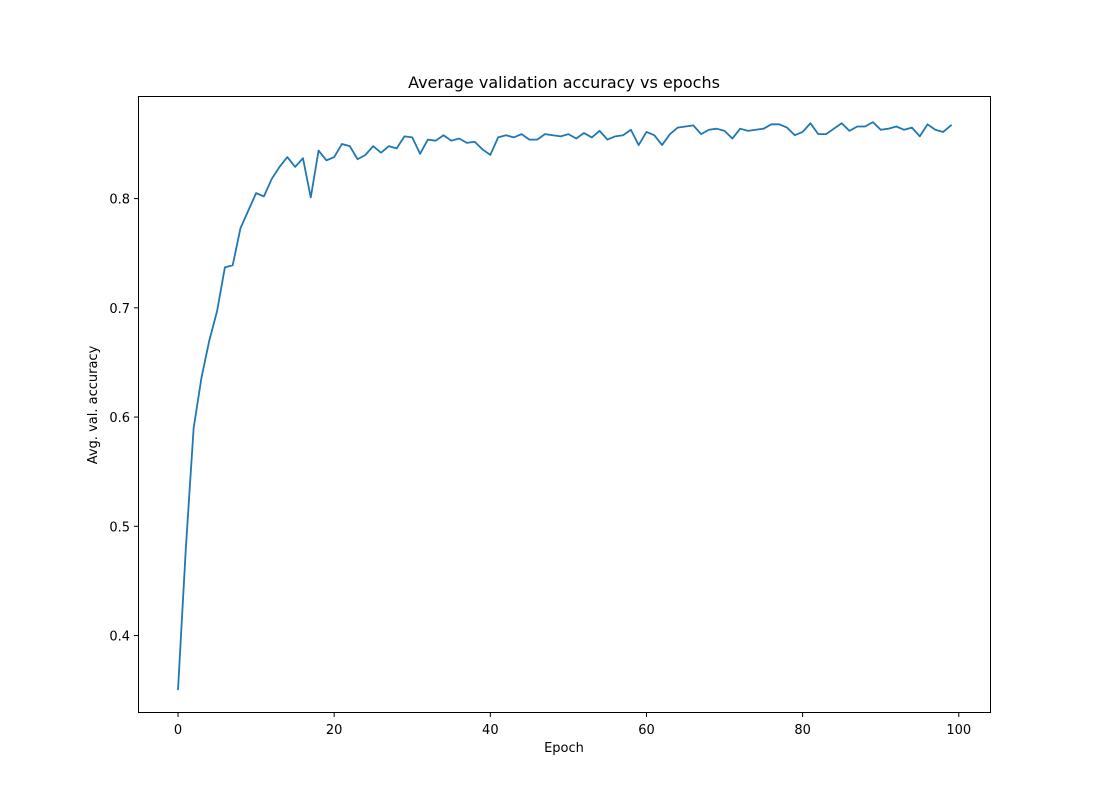  I want to click on x-axis-ticks: 0 20 40 60 80 100, so click(572, 725).